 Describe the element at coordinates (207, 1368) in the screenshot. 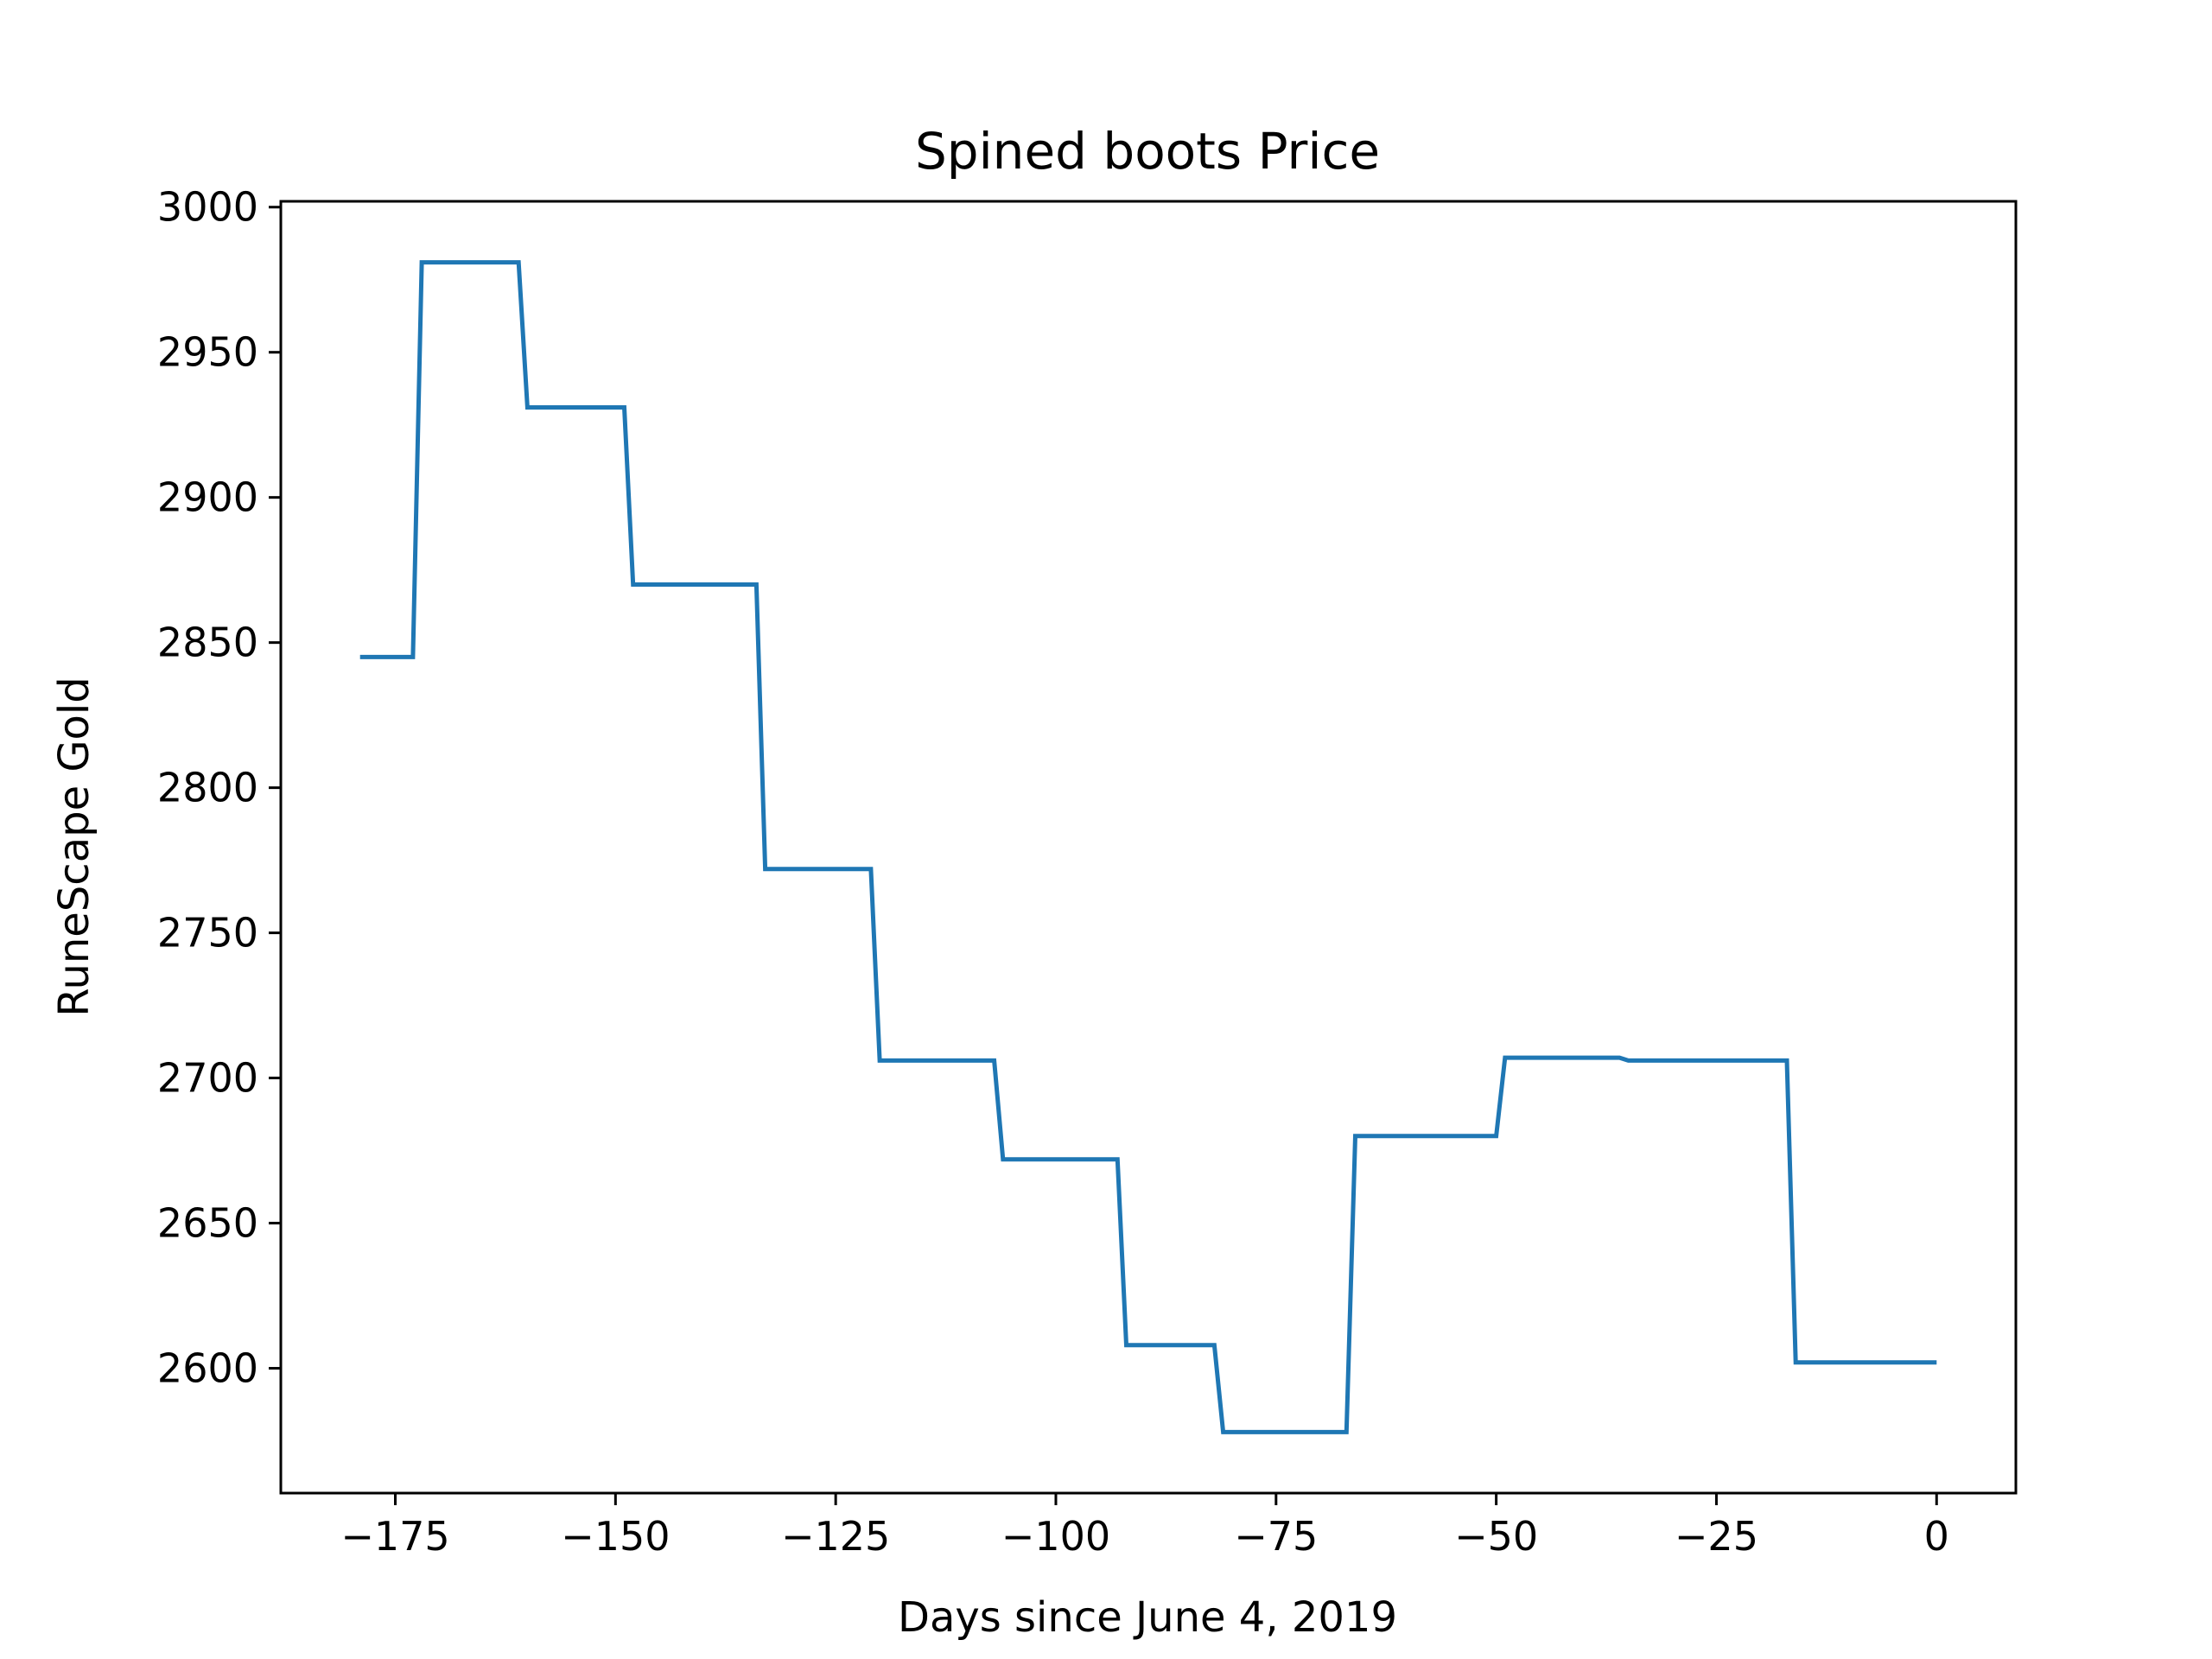

I see `y-tick-label: 2600` at that location.